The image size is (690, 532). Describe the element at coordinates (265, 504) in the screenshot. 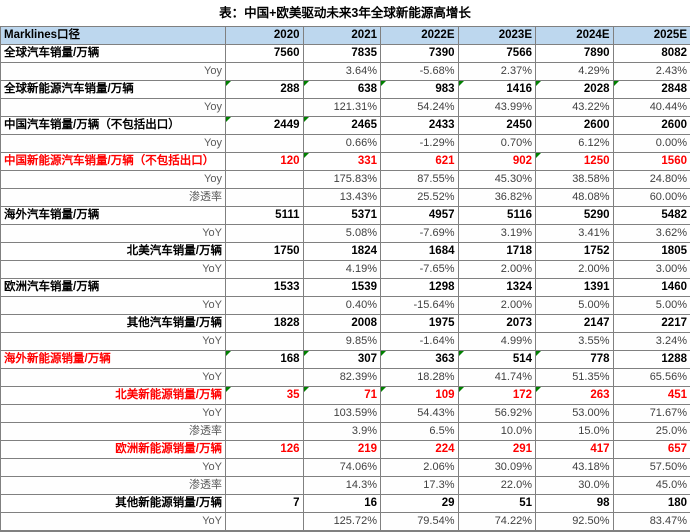

I see `cell-value: 7` at that location.